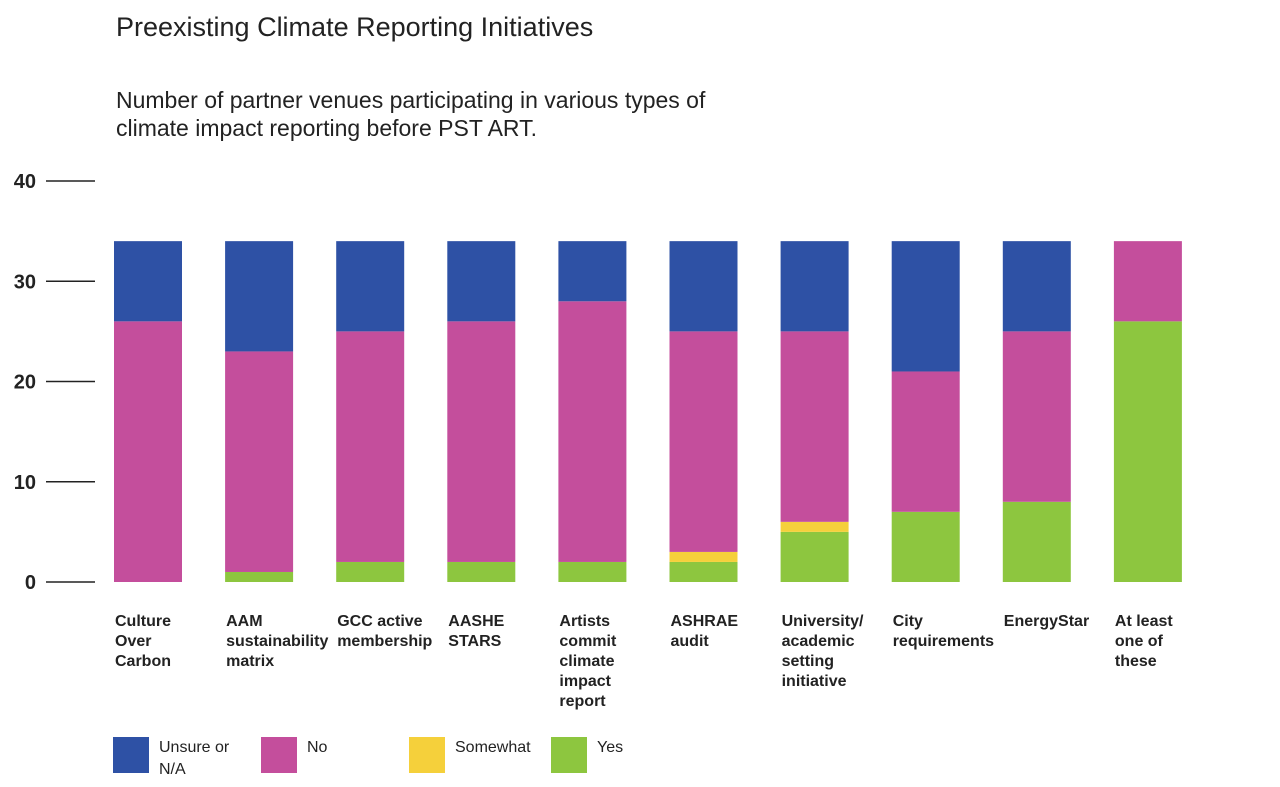  I want to click on y-tick-label: 0, so click(30, 583).